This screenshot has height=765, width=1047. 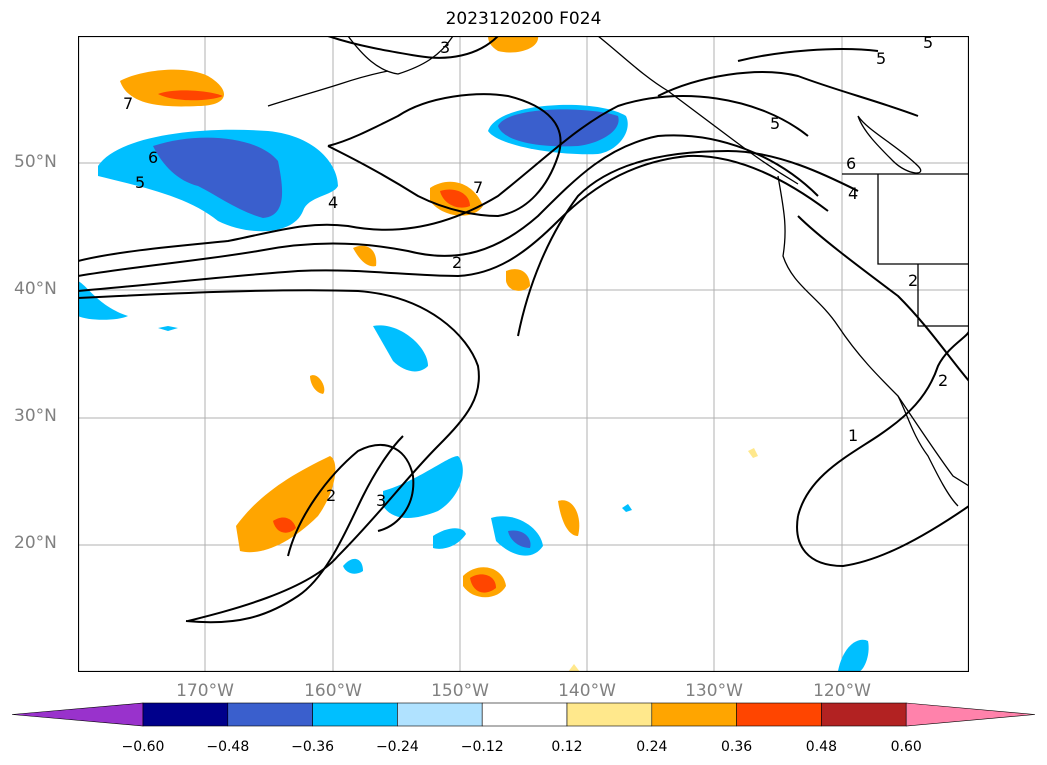 What do you see at coordinates (35, 162) in the screenshot?
I see `lat-label: 50°N` at bounding box center [35, 162].